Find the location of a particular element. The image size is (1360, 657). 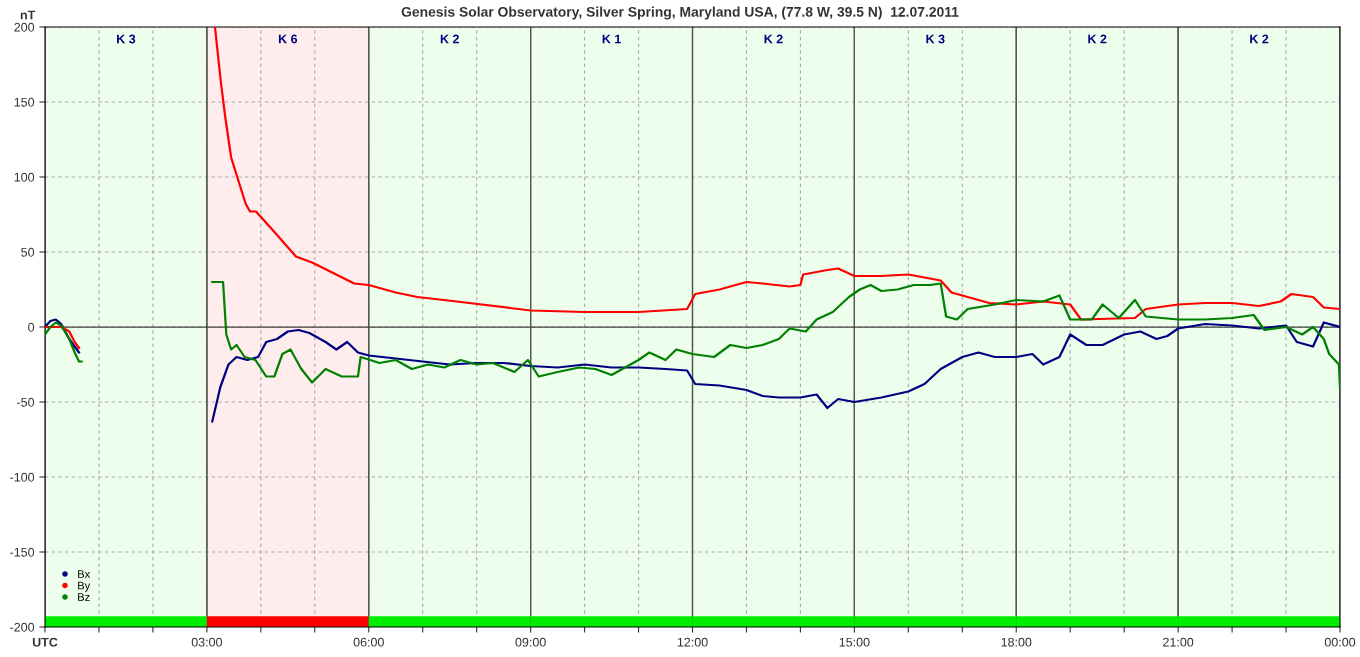

x-tick-label: 21:00 is located at coordinates (1178, 642).